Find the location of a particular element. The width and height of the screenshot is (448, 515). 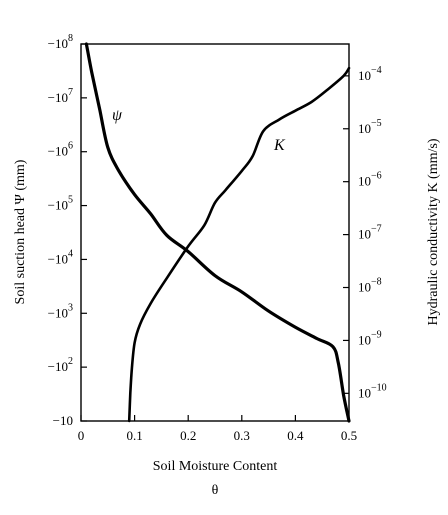

y-right-tick-label: 10⁻⁴ is located at coordinates (370, 74).